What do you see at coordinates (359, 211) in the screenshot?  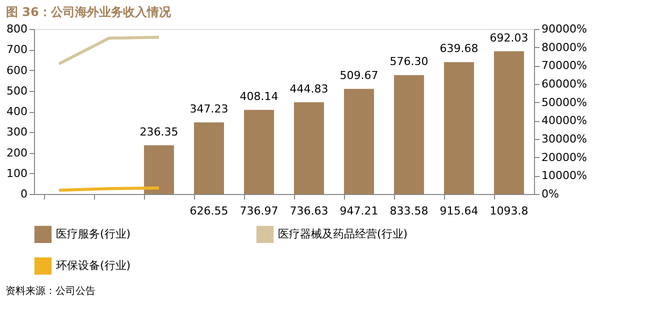 I see `x-tick-label: 947.21` at bounding box center [359, 211].